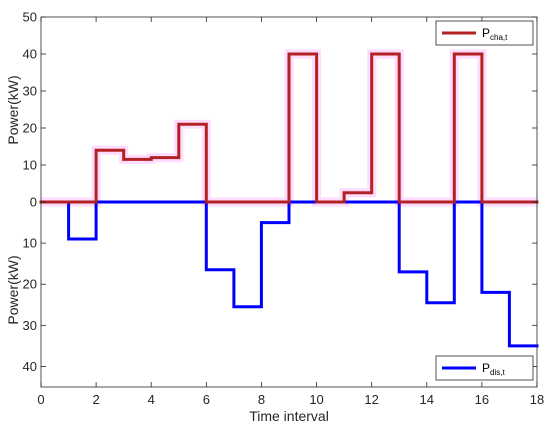  I want to click on legend-bottom-right: Pdis,t, so click(484, 368).